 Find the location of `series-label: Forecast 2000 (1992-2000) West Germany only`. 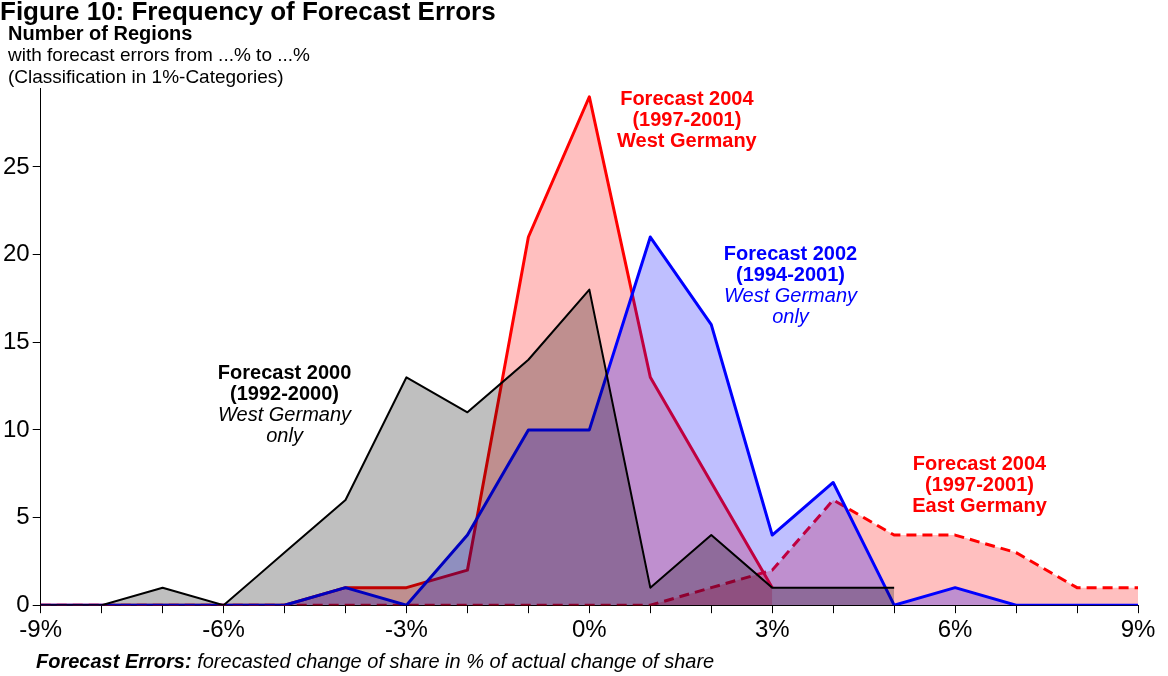

series-label: Forecast 2000 (1992-2000) West Germany only is located at coordinates (285, 403).